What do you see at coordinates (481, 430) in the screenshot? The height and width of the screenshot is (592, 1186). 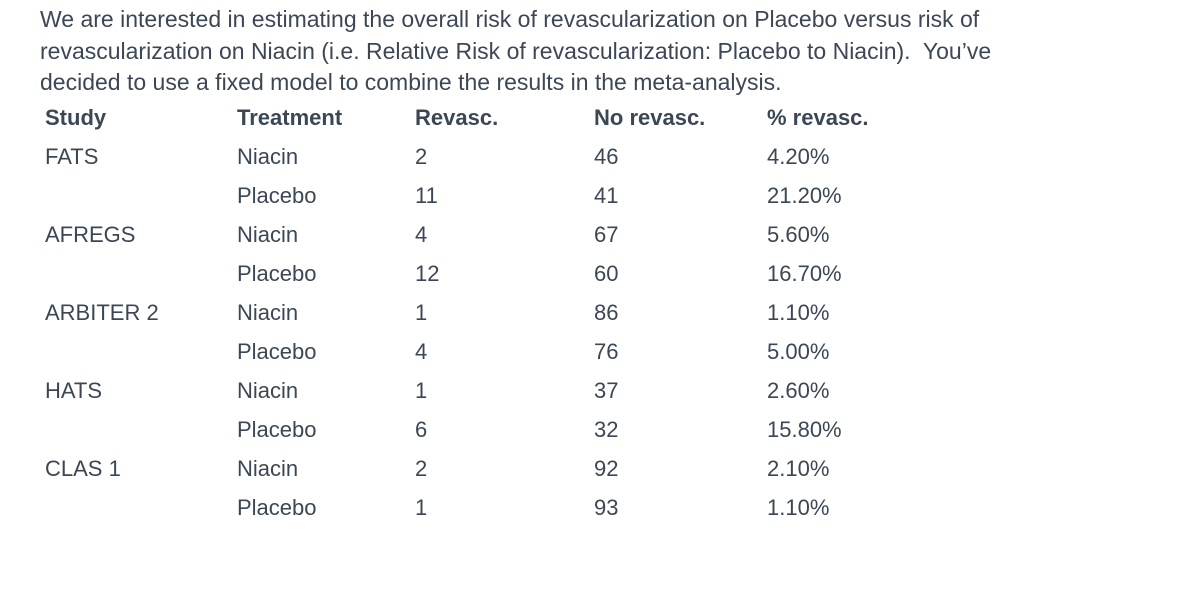 I see `table-row: Placebo 6 32 15.80%` at bounding box center [481, 430].